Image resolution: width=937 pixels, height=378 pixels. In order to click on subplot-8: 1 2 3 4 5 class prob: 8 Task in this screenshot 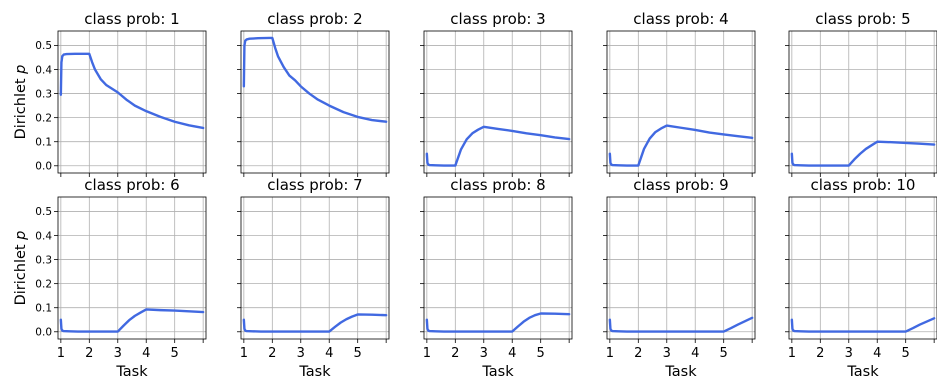, I will do `click(496, 277)`.